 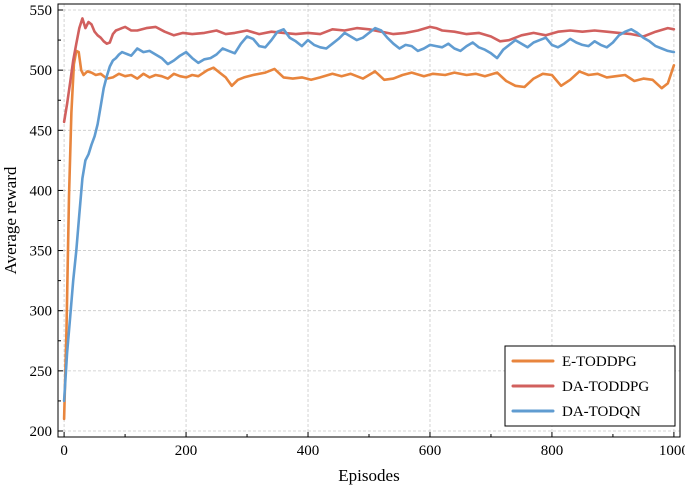 What do you see at coordinates (41, 71) in the screenshot?
I see `y-tick-label: 500` at bounding box center [41, 71].